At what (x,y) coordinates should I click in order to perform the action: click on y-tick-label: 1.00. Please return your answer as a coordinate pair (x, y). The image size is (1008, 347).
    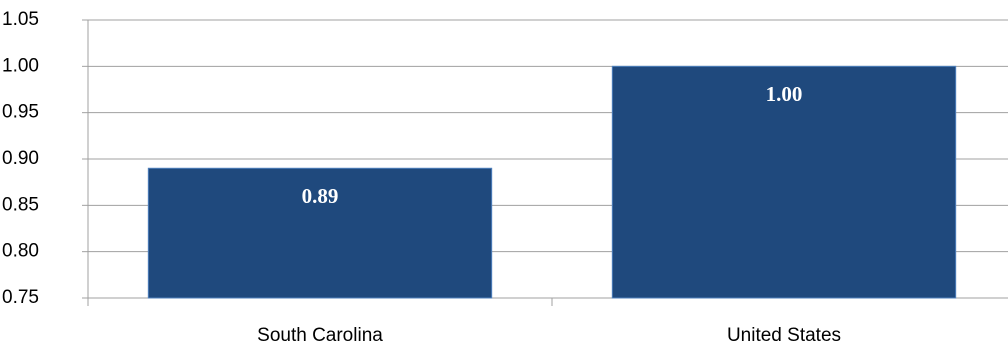
    Looking at the image, I should click on (20, 65).